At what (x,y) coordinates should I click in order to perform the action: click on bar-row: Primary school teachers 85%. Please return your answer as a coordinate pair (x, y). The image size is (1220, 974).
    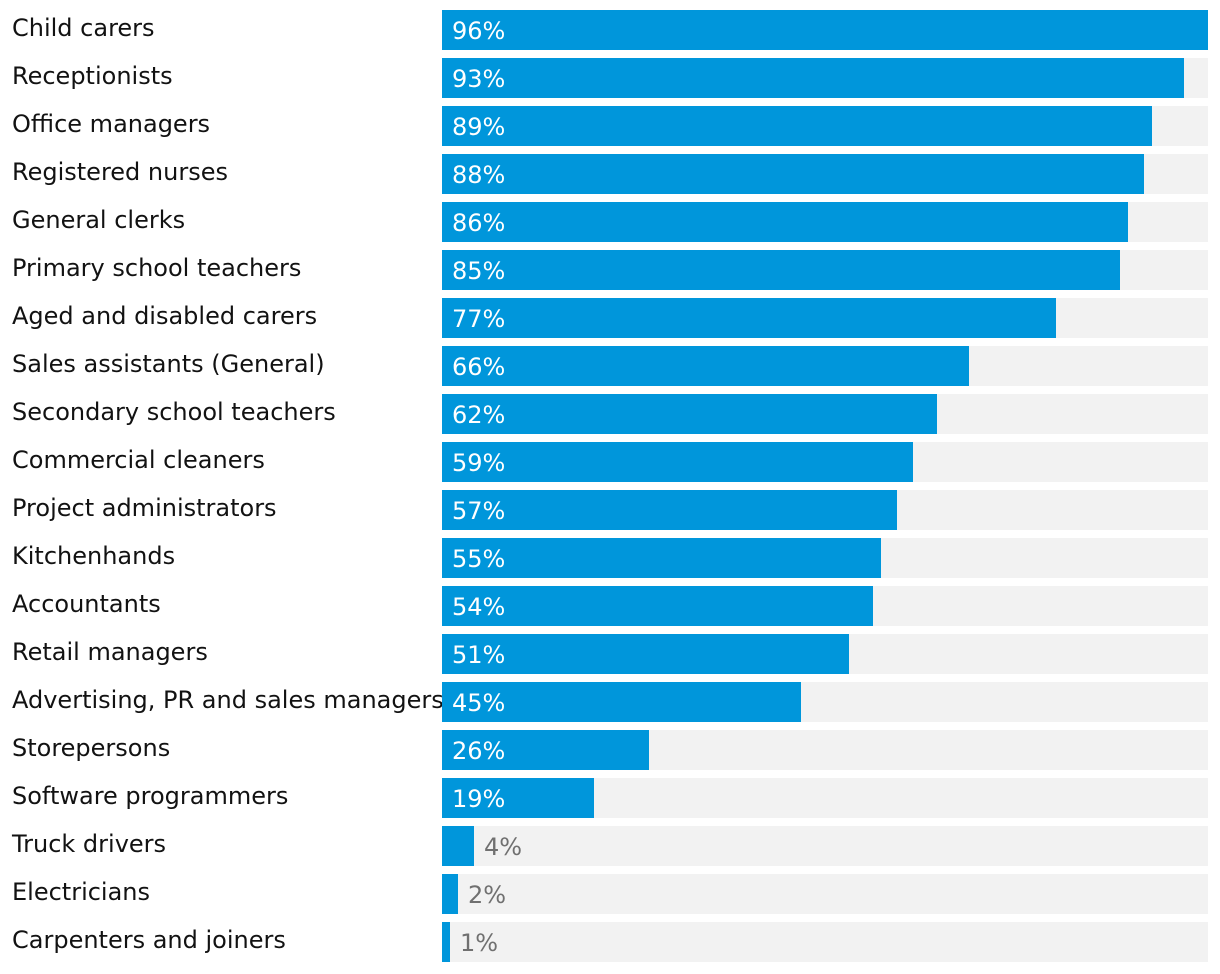
    Looking at the image, I should click on (610, 270).